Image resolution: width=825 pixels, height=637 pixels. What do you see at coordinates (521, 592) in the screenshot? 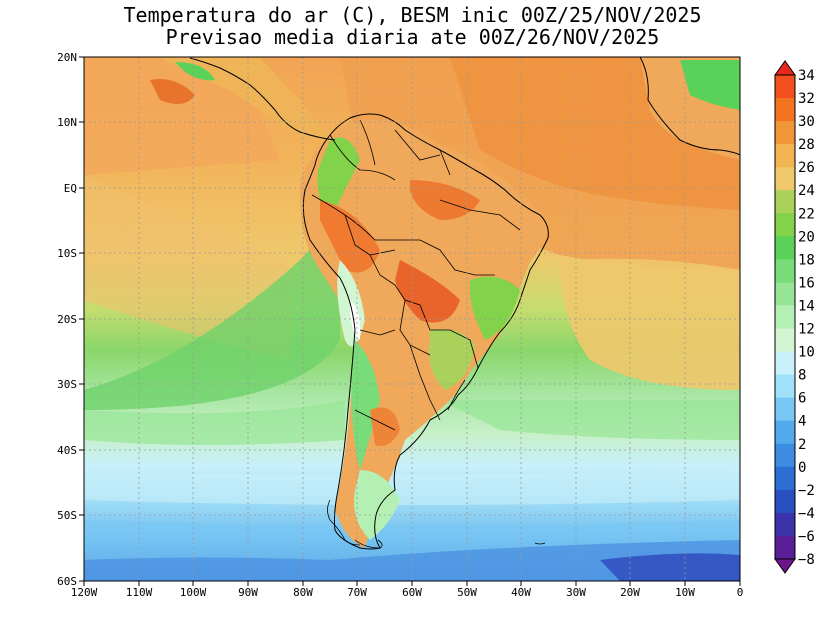
I see `lon-label: 40W` at bounding box center [521, 592].